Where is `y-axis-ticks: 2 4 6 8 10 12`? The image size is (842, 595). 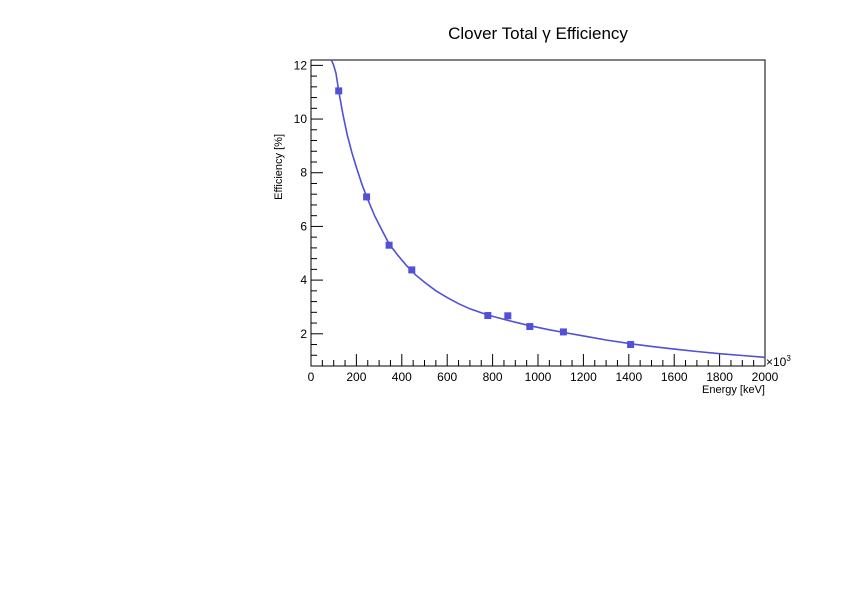
y-axis-ticks: 2 4 6 8 10 12 is located at coordinates (308, 212).